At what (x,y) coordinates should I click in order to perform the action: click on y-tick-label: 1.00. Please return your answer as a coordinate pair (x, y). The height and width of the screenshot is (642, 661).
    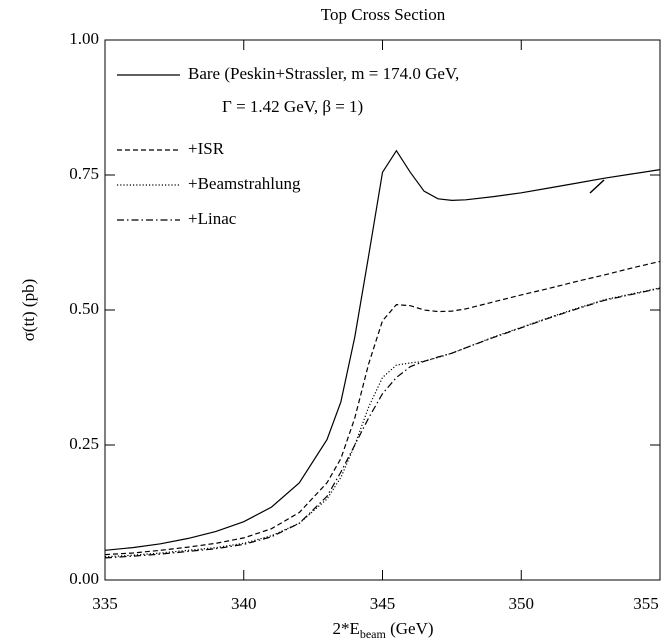
    Looking at the image, I should click on (84, 38).